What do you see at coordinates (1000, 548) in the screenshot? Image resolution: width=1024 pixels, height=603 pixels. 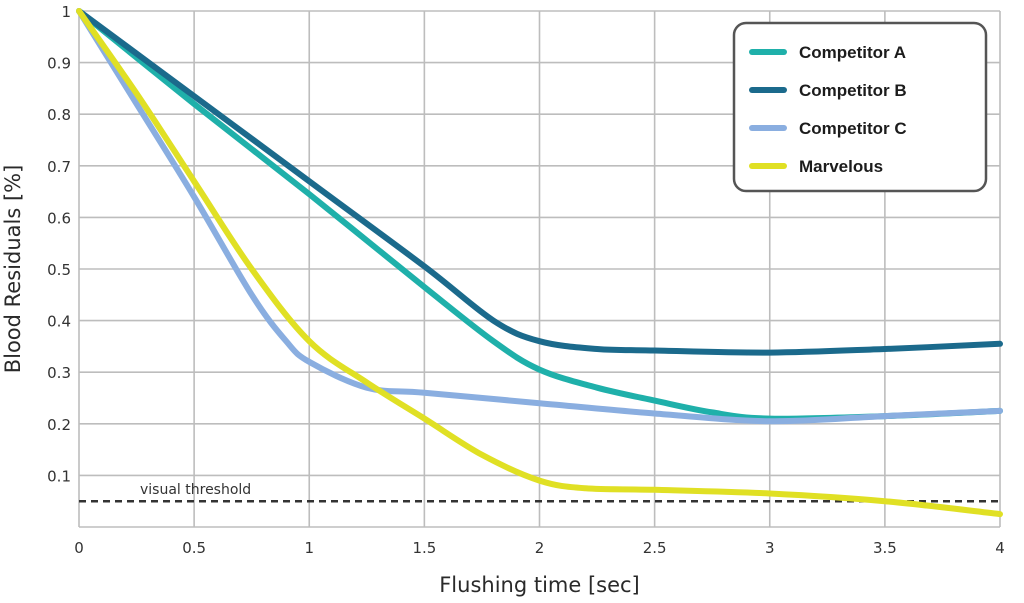 I see `x-tick-label: 4` at bounding box center [1000, 548].